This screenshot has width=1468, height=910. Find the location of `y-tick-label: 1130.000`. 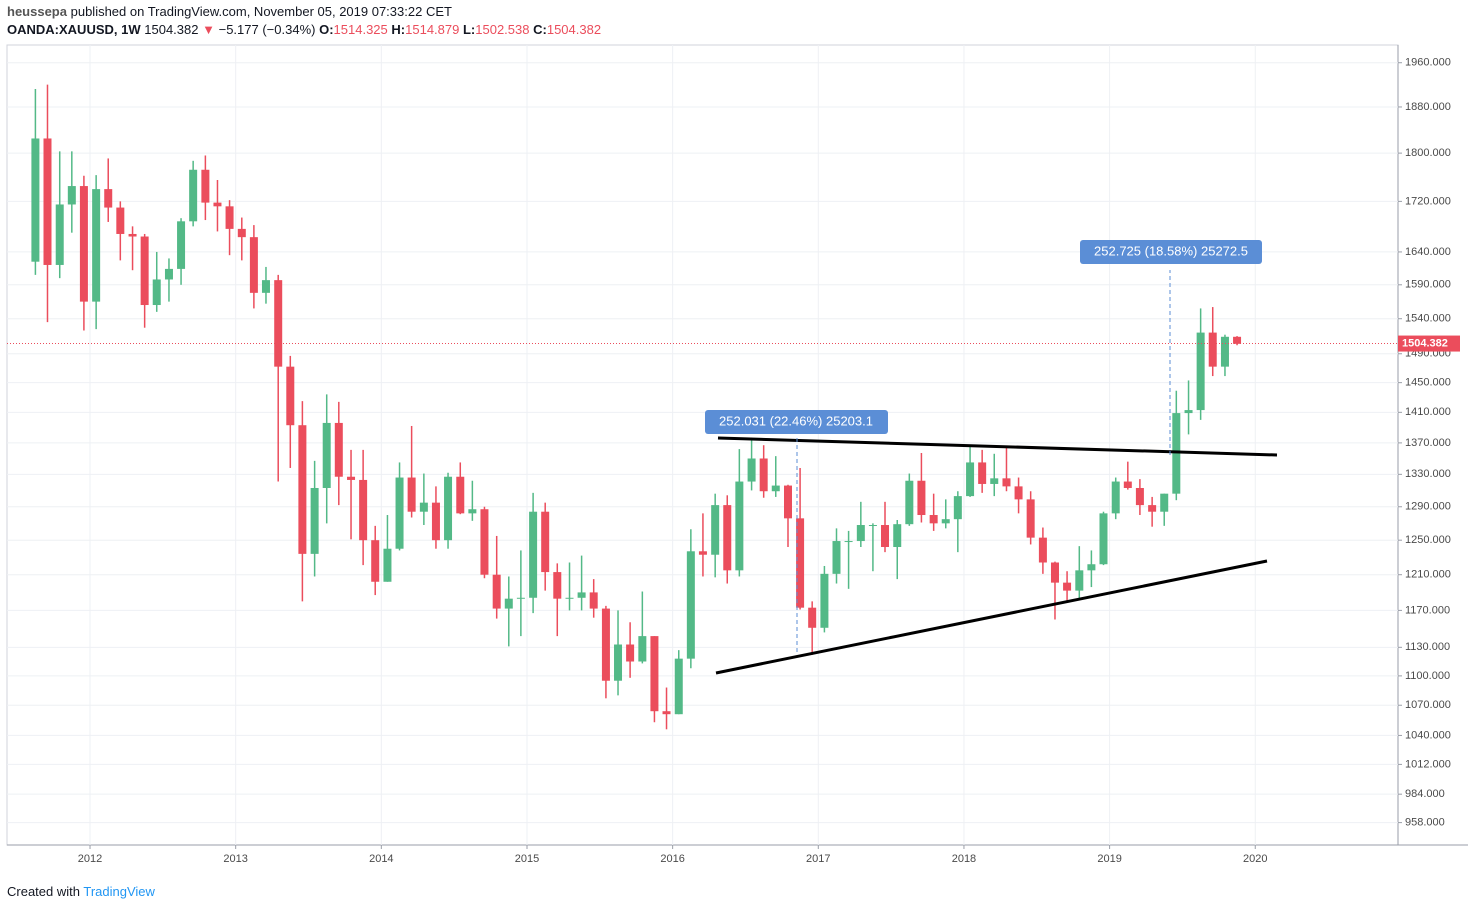

y-tick-label: 1130.000 is located at coordinates (1427, 647).